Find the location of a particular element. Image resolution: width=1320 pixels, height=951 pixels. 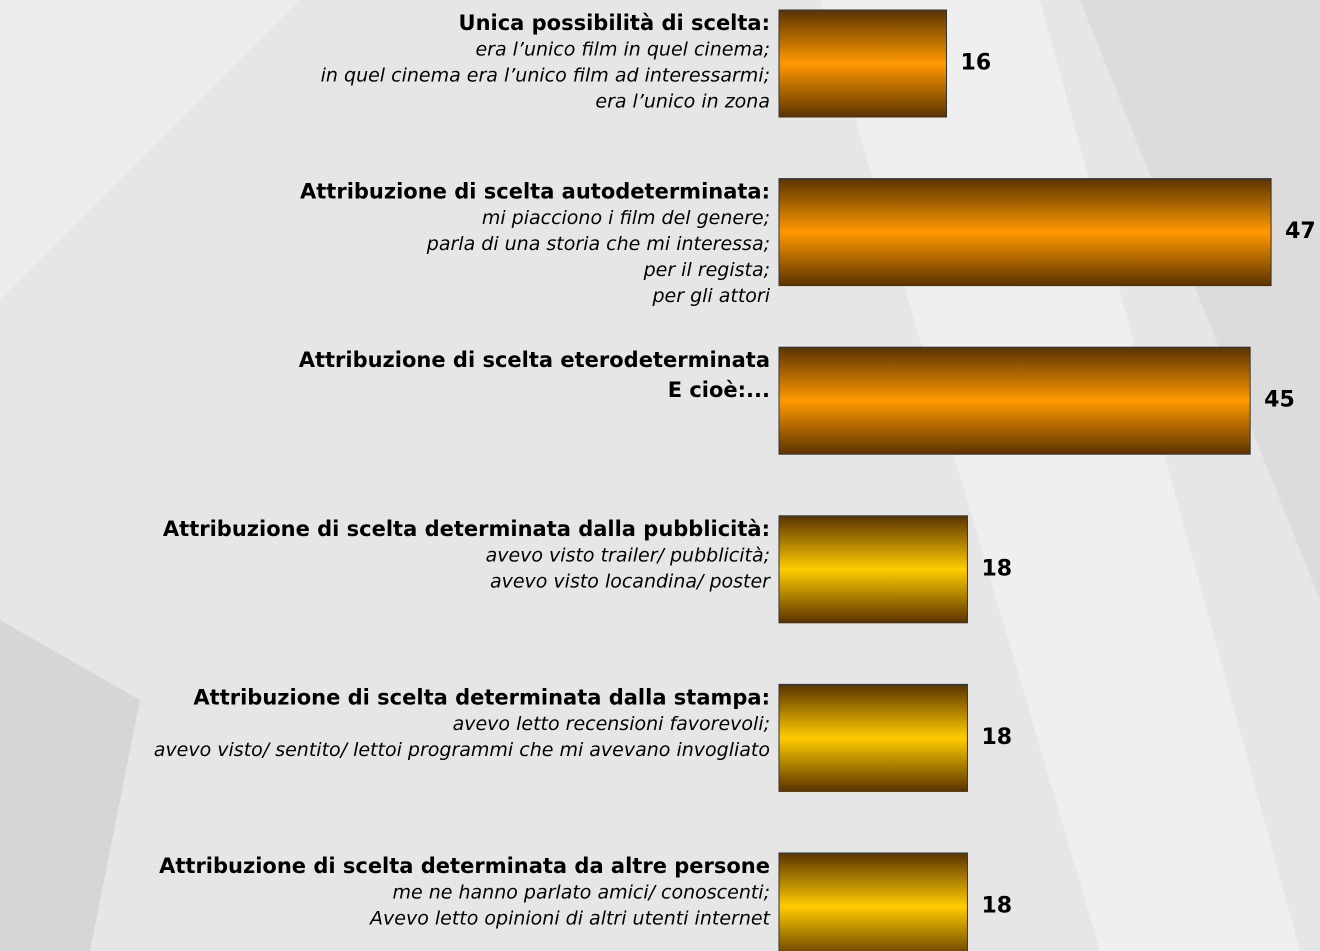

category-description: era l’unico in zona is located at coordinates (682, 102).